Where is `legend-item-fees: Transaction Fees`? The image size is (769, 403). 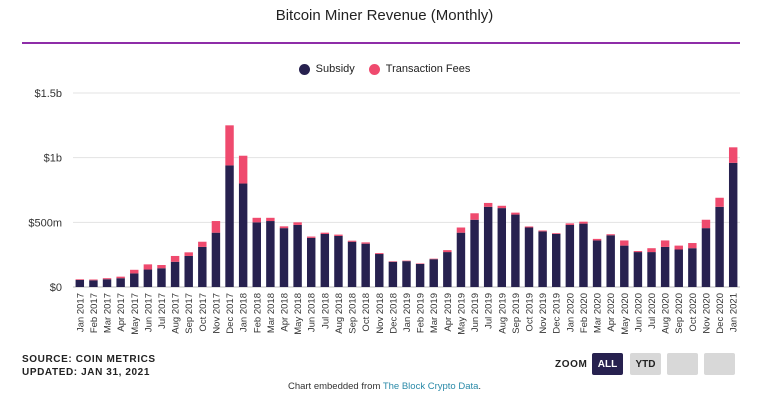
legend-item-fees: Transaction Fees is located at coordinates (419, 69).